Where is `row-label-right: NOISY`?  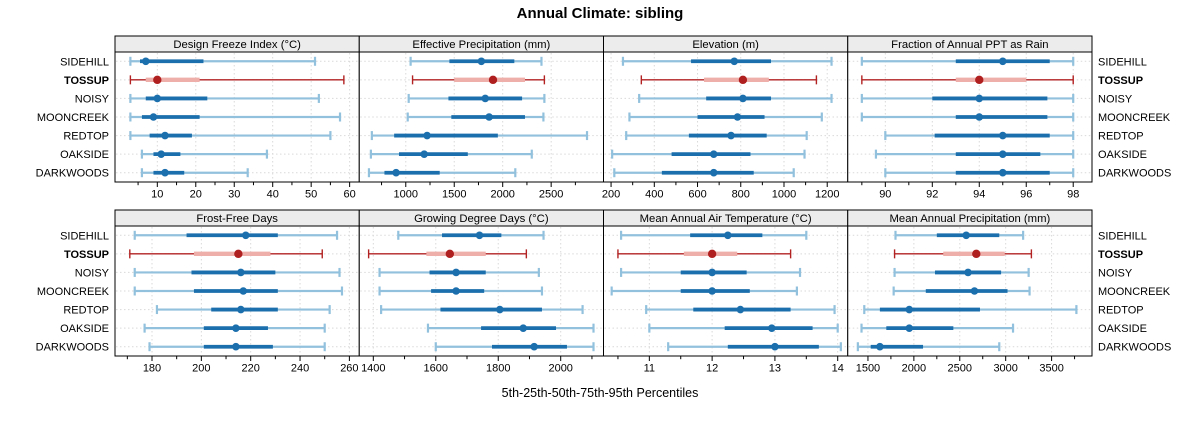 row-label-right: NOISY is located at coordinates (1115, 273).